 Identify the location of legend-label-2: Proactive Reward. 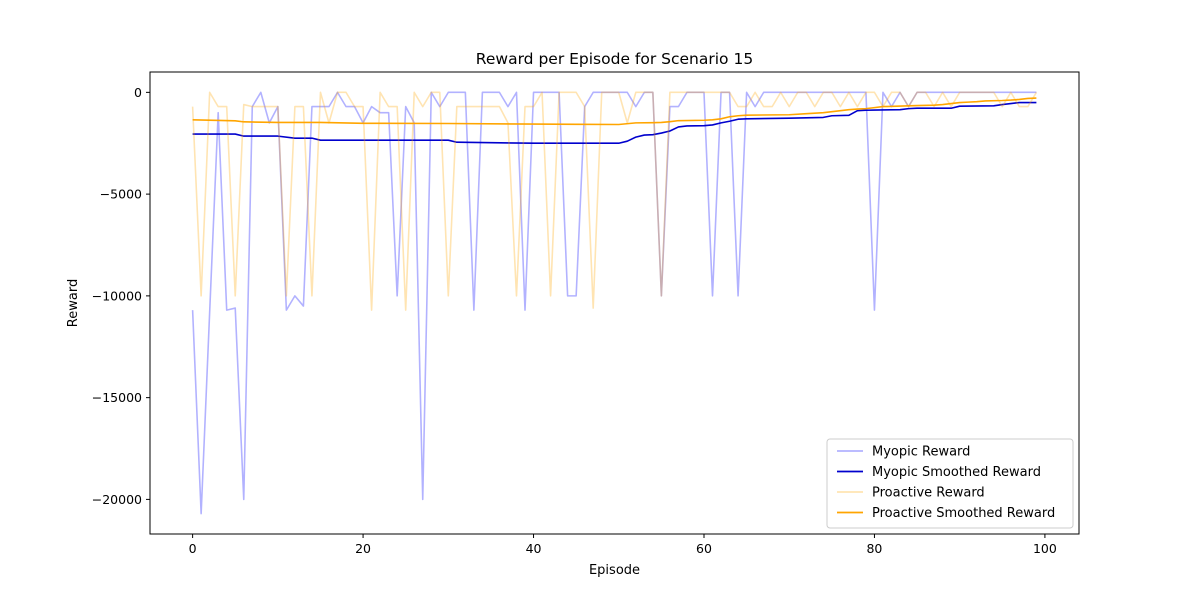
(928, 493).